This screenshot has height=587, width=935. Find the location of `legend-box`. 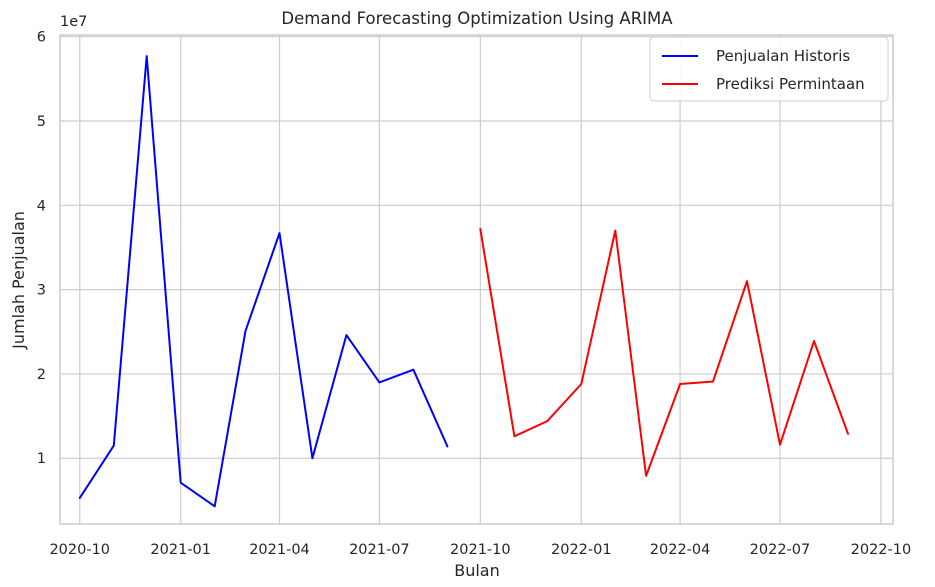

legend-box is located at coordinates (769, 69).